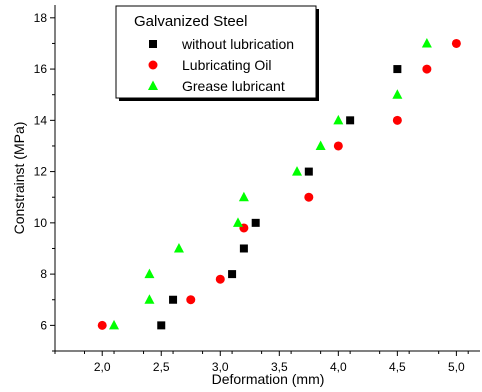 The height and width of the screenshot is (392, 482). Describe the element at coordinates (41, 223) in the screenshot. I see `y-tick-label: 10` at that location.